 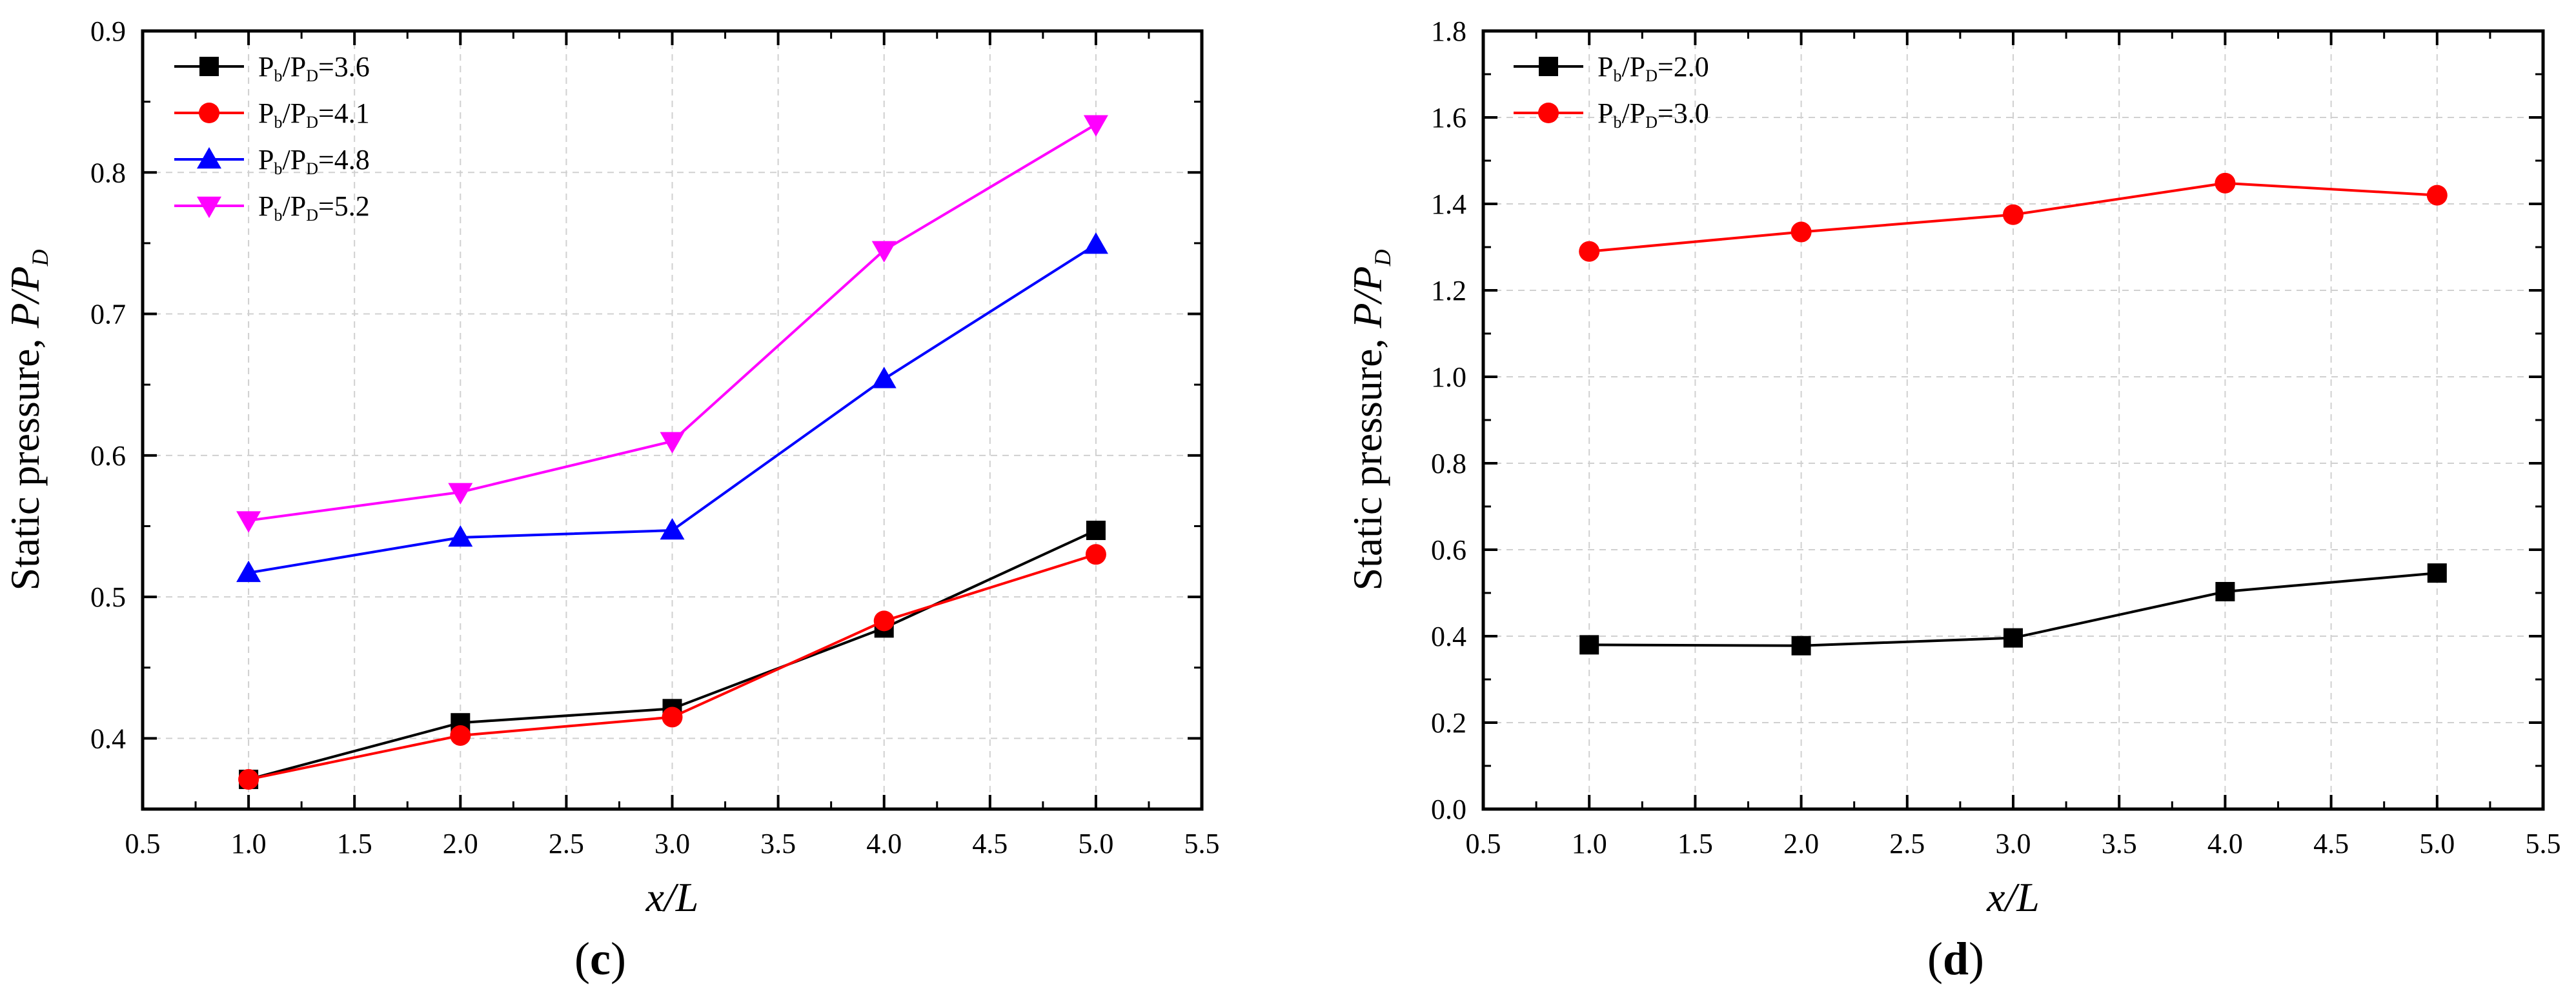 What do you see at coordinates (1448, 723) in the screenshot?
I see `y-tick-label: 0.2` at bounding box center [1448, 723].